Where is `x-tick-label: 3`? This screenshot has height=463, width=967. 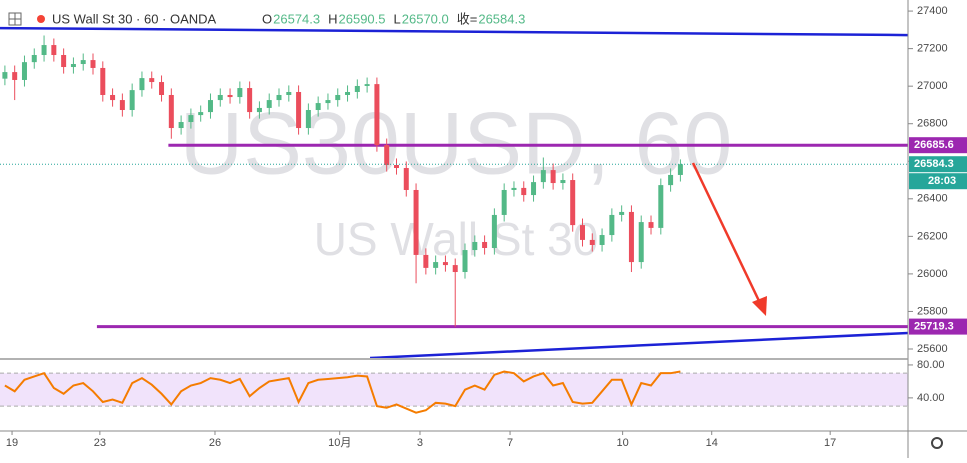 x-tick-label: 3 is located at coordinates (420, 443).